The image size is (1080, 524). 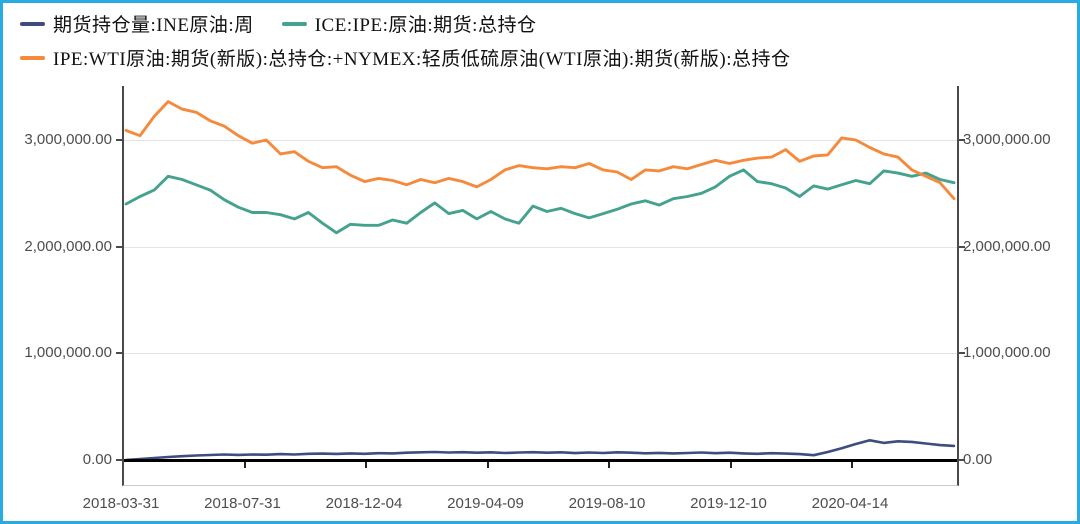 I want to click on x-axis-label: 2018-03-31, so click(x=121, y=503).